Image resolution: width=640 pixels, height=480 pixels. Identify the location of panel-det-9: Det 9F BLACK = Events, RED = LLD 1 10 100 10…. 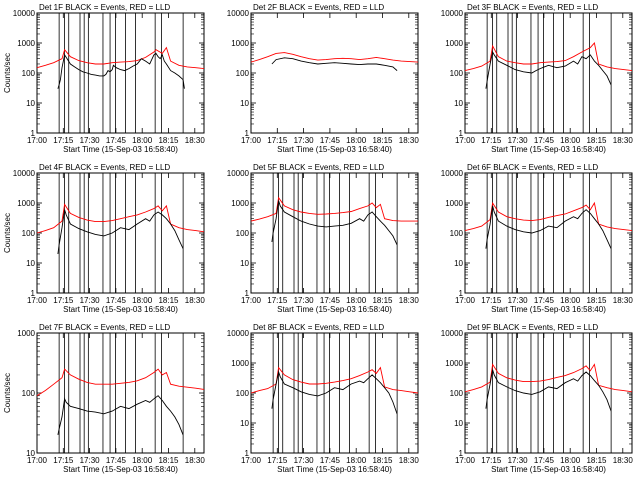
(537, 398).